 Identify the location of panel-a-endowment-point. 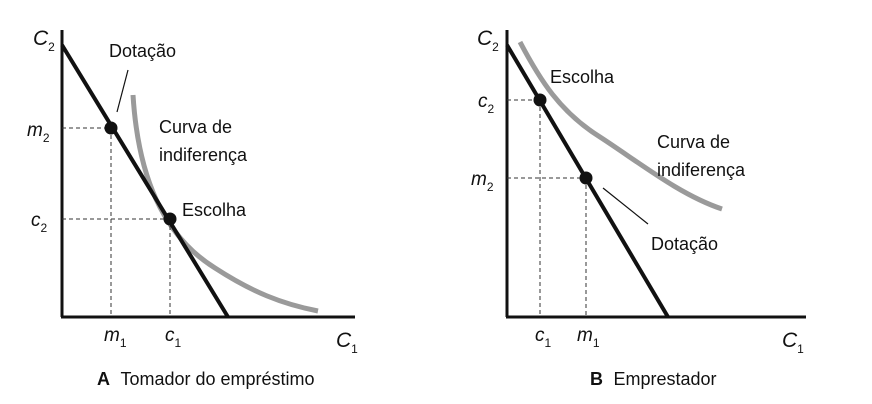
(111, 128).